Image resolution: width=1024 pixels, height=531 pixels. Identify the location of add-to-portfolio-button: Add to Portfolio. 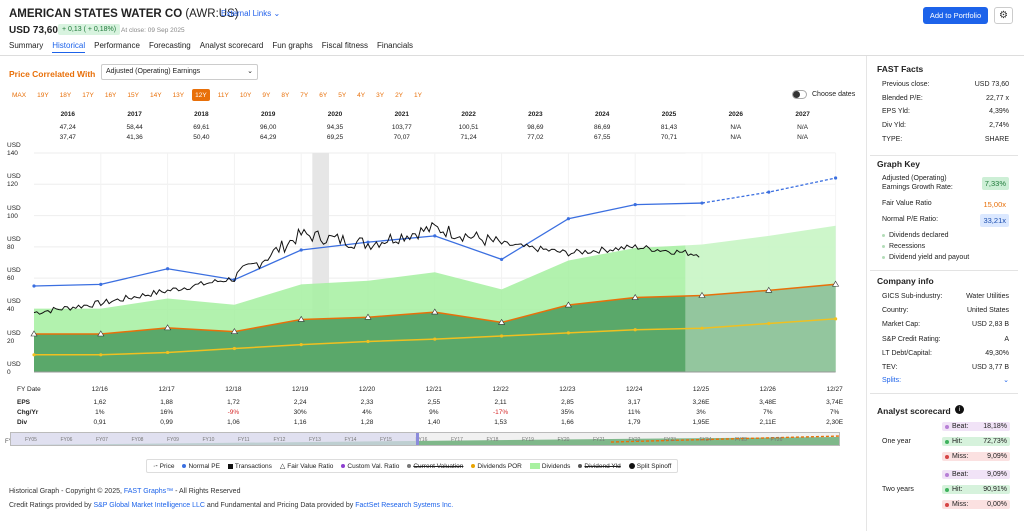
(955, 15).